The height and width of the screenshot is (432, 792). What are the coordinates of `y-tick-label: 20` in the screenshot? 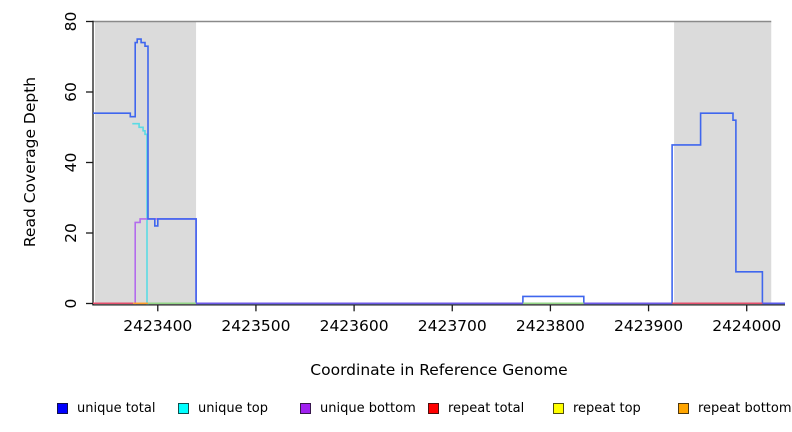 It's located at (71, 233).